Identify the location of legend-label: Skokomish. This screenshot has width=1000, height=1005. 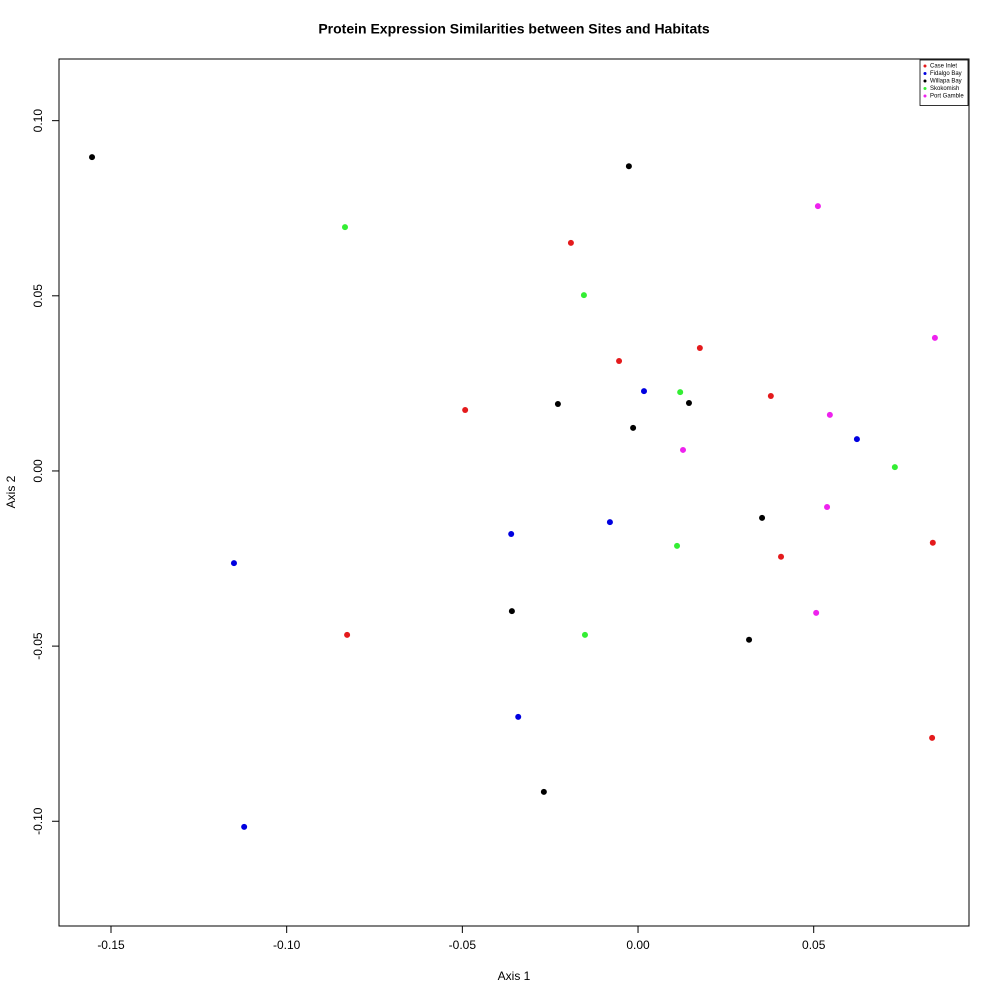
(944, 89).